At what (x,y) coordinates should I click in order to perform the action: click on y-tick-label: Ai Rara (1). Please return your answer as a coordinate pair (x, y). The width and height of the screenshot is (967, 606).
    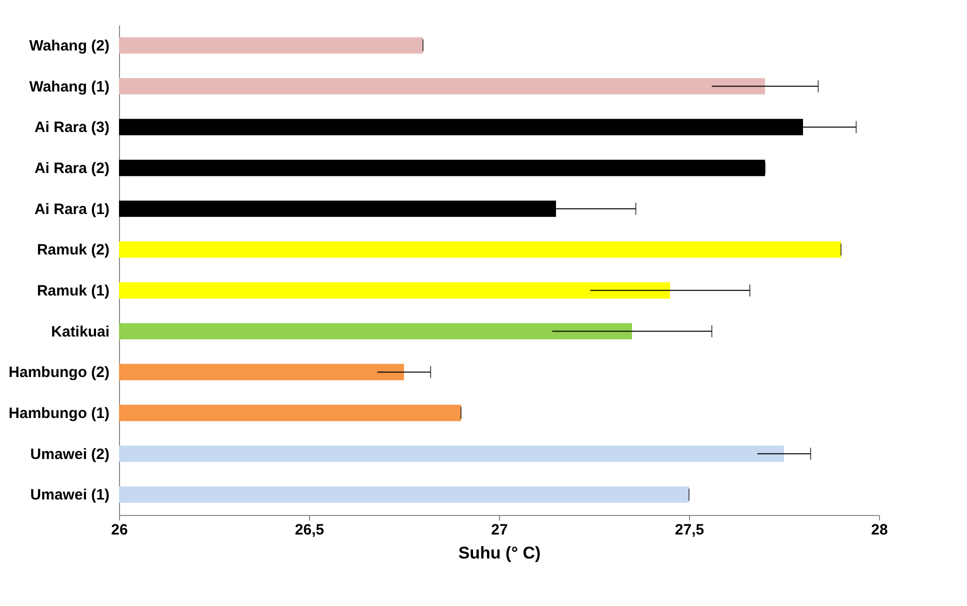
    Looking at the image, I should click on (72, 209).